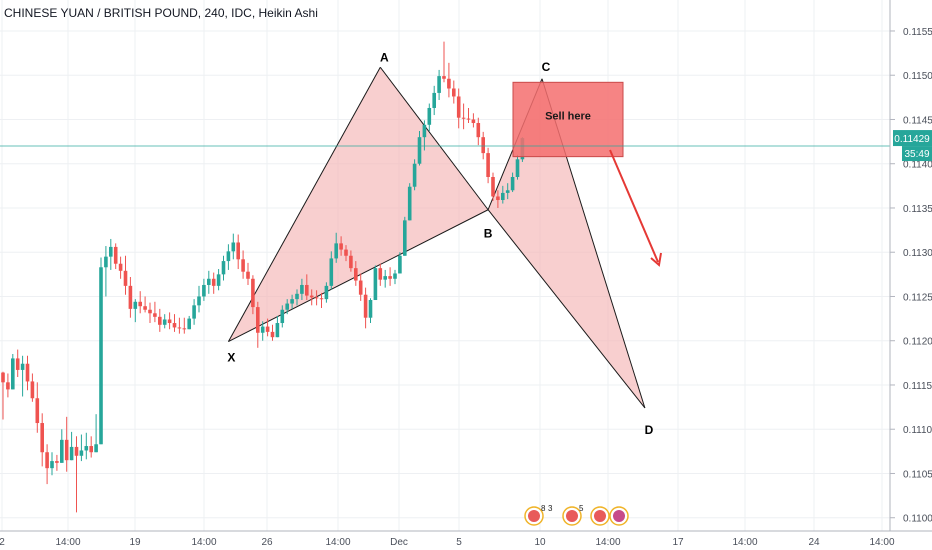 The height and width of the screenshot is (550, 932). What do you see at coordinates (814, 542) in the screenshot?
I see `x-tick-label: 24` at bounding box center [814, 542].